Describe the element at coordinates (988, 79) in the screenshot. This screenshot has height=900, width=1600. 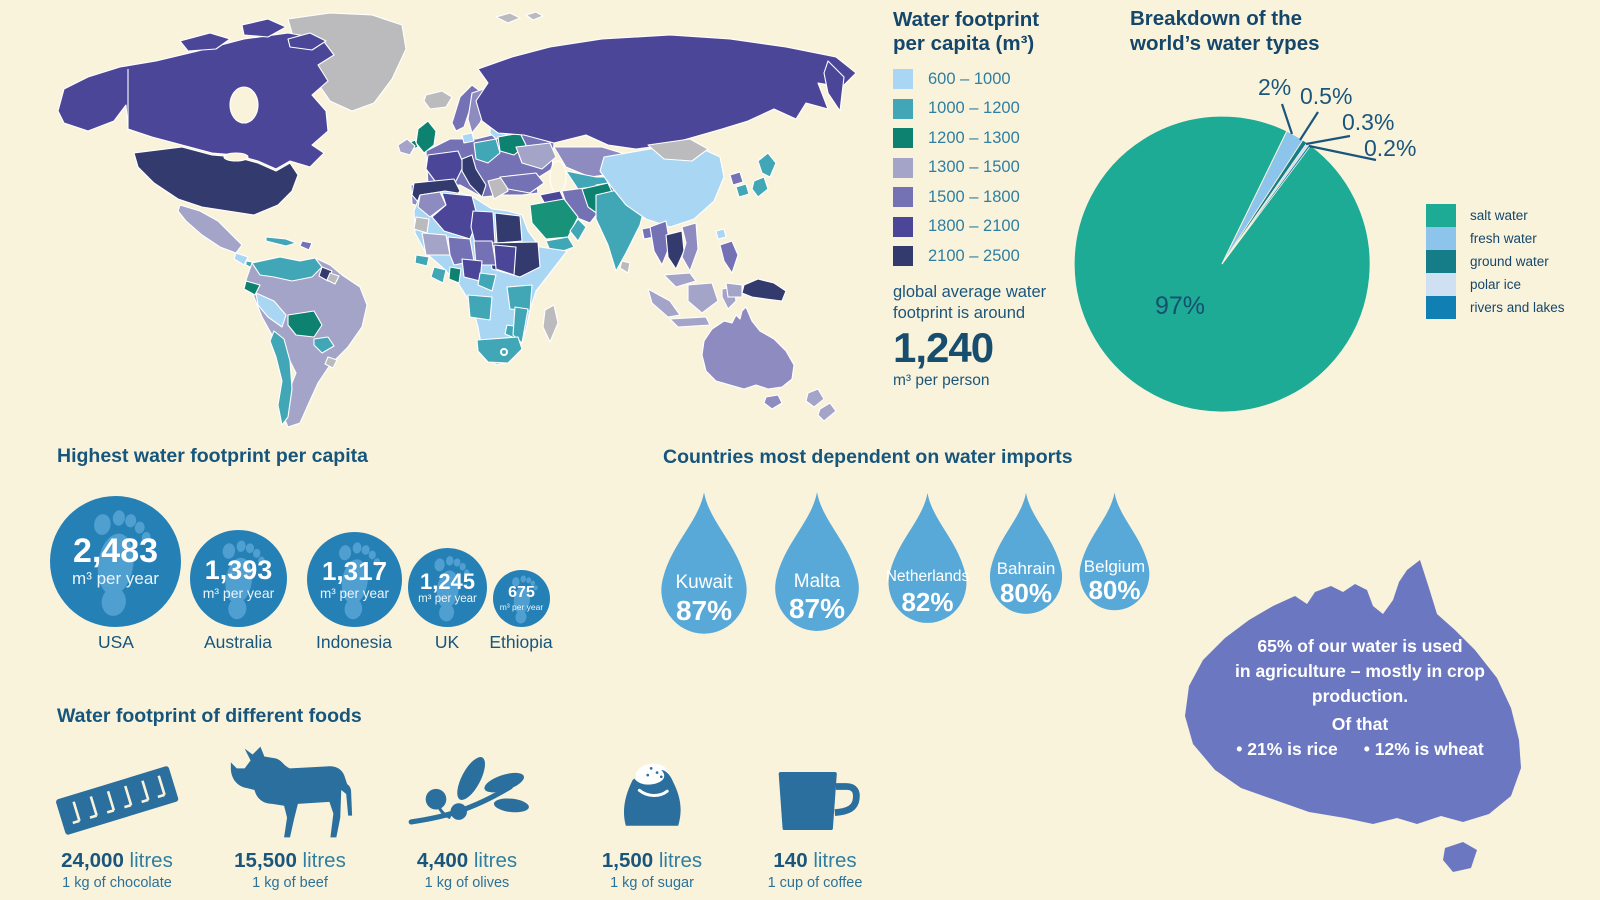
I see `legend-item: 600 – 1000` at that location.